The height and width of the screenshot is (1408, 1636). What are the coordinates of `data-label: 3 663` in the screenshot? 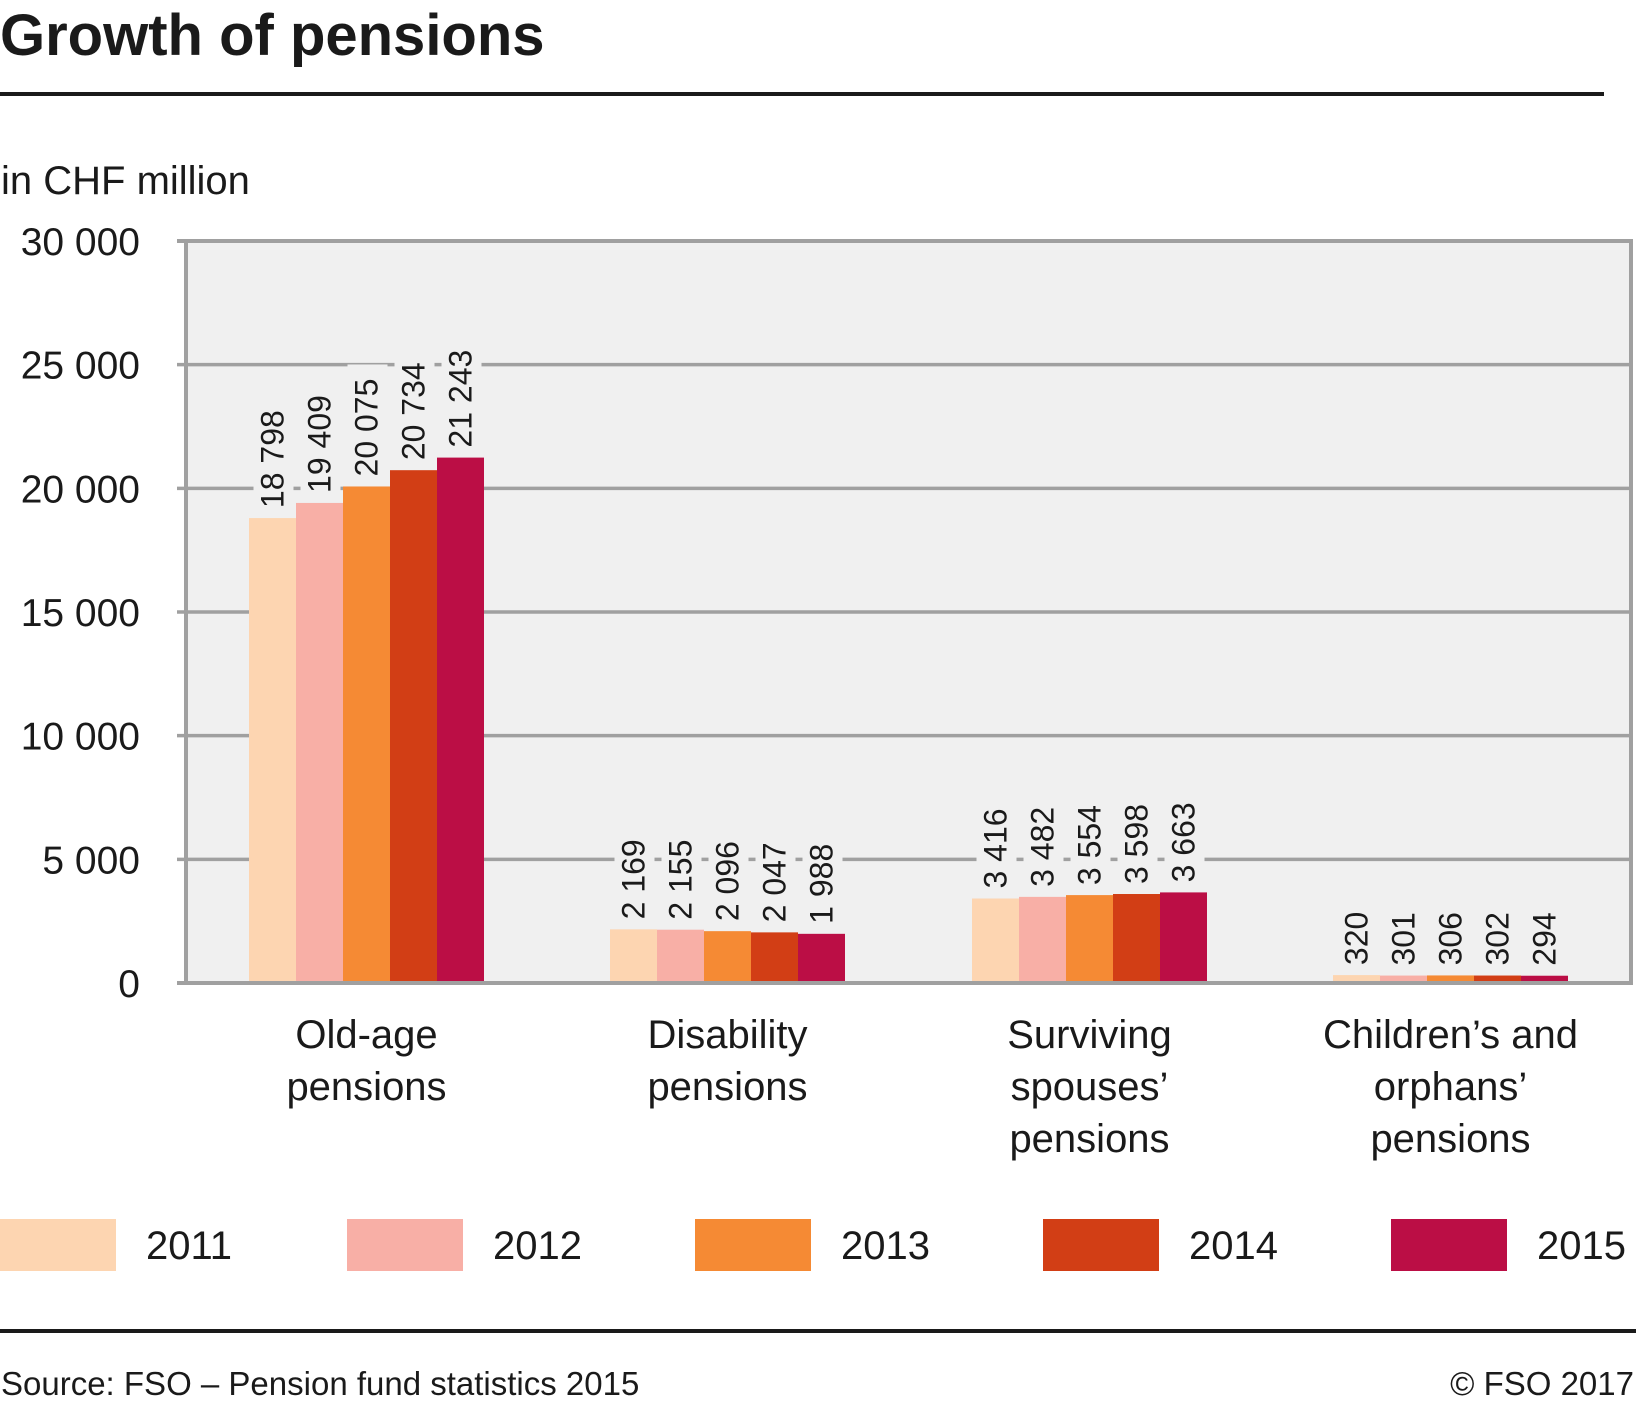 It's located at (1184, 842).